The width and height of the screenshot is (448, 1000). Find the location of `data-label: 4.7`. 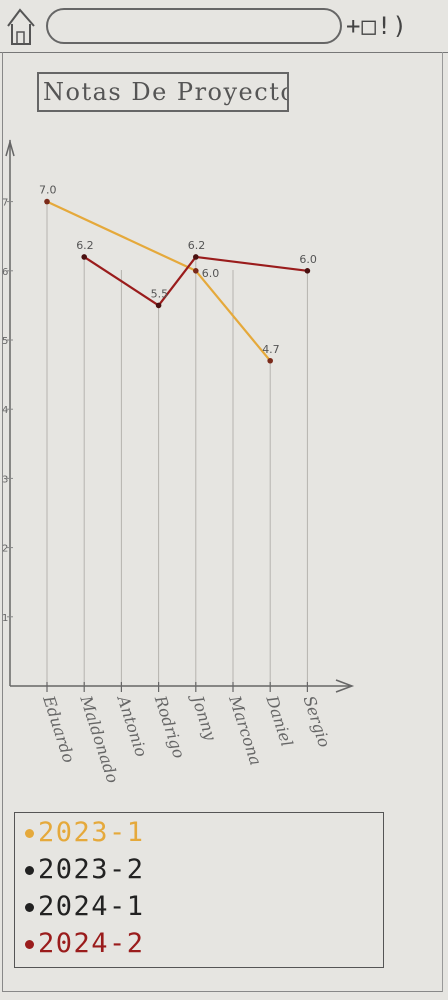

data-label: 4.7 is located at coordinates (271, 349).